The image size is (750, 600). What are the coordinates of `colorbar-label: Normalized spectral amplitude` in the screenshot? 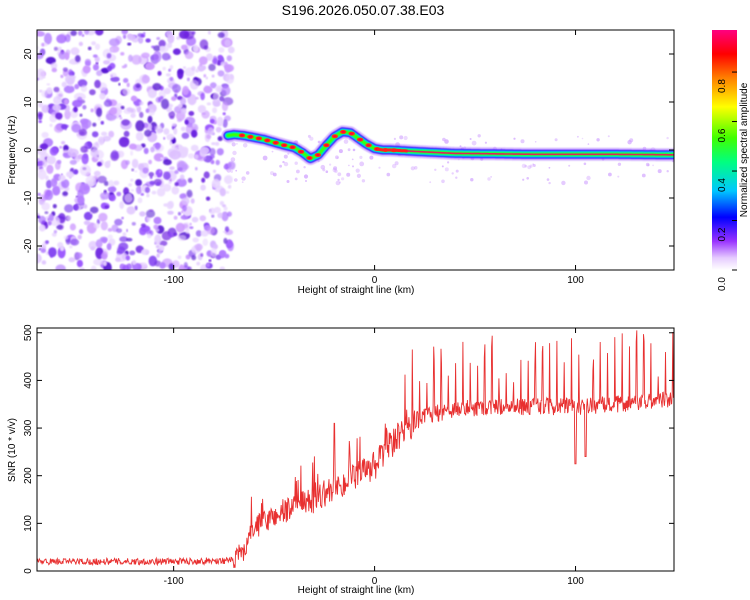 It's located at (744, 149).